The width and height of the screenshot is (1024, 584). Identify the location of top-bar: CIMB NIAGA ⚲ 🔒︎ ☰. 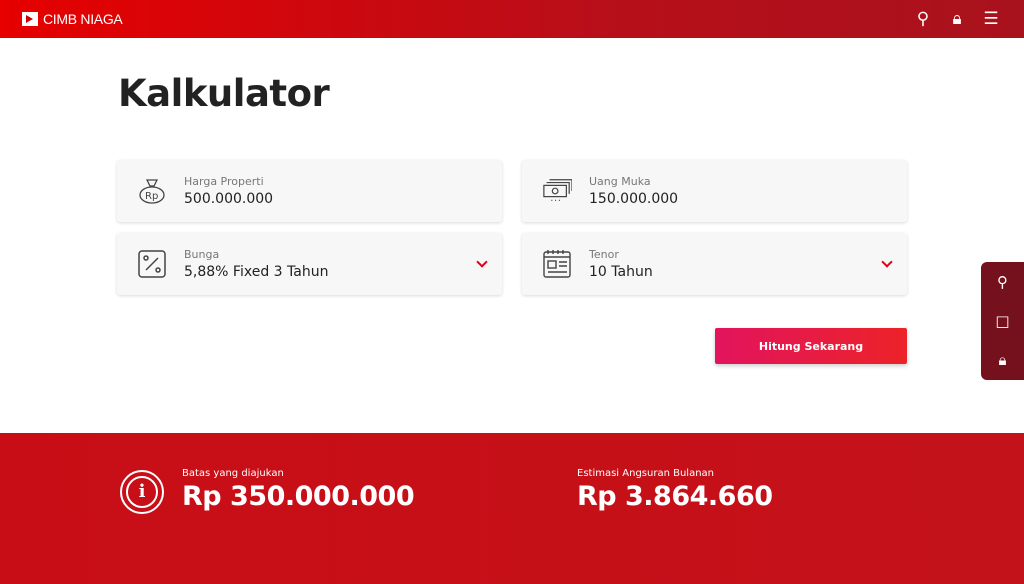
(512, 19).